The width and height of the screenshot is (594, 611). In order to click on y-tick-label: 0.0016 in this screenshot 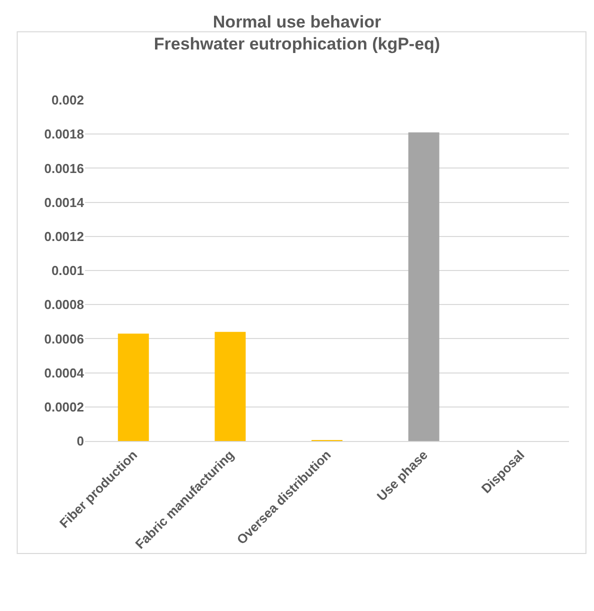, I will do `click(64, 168)`.